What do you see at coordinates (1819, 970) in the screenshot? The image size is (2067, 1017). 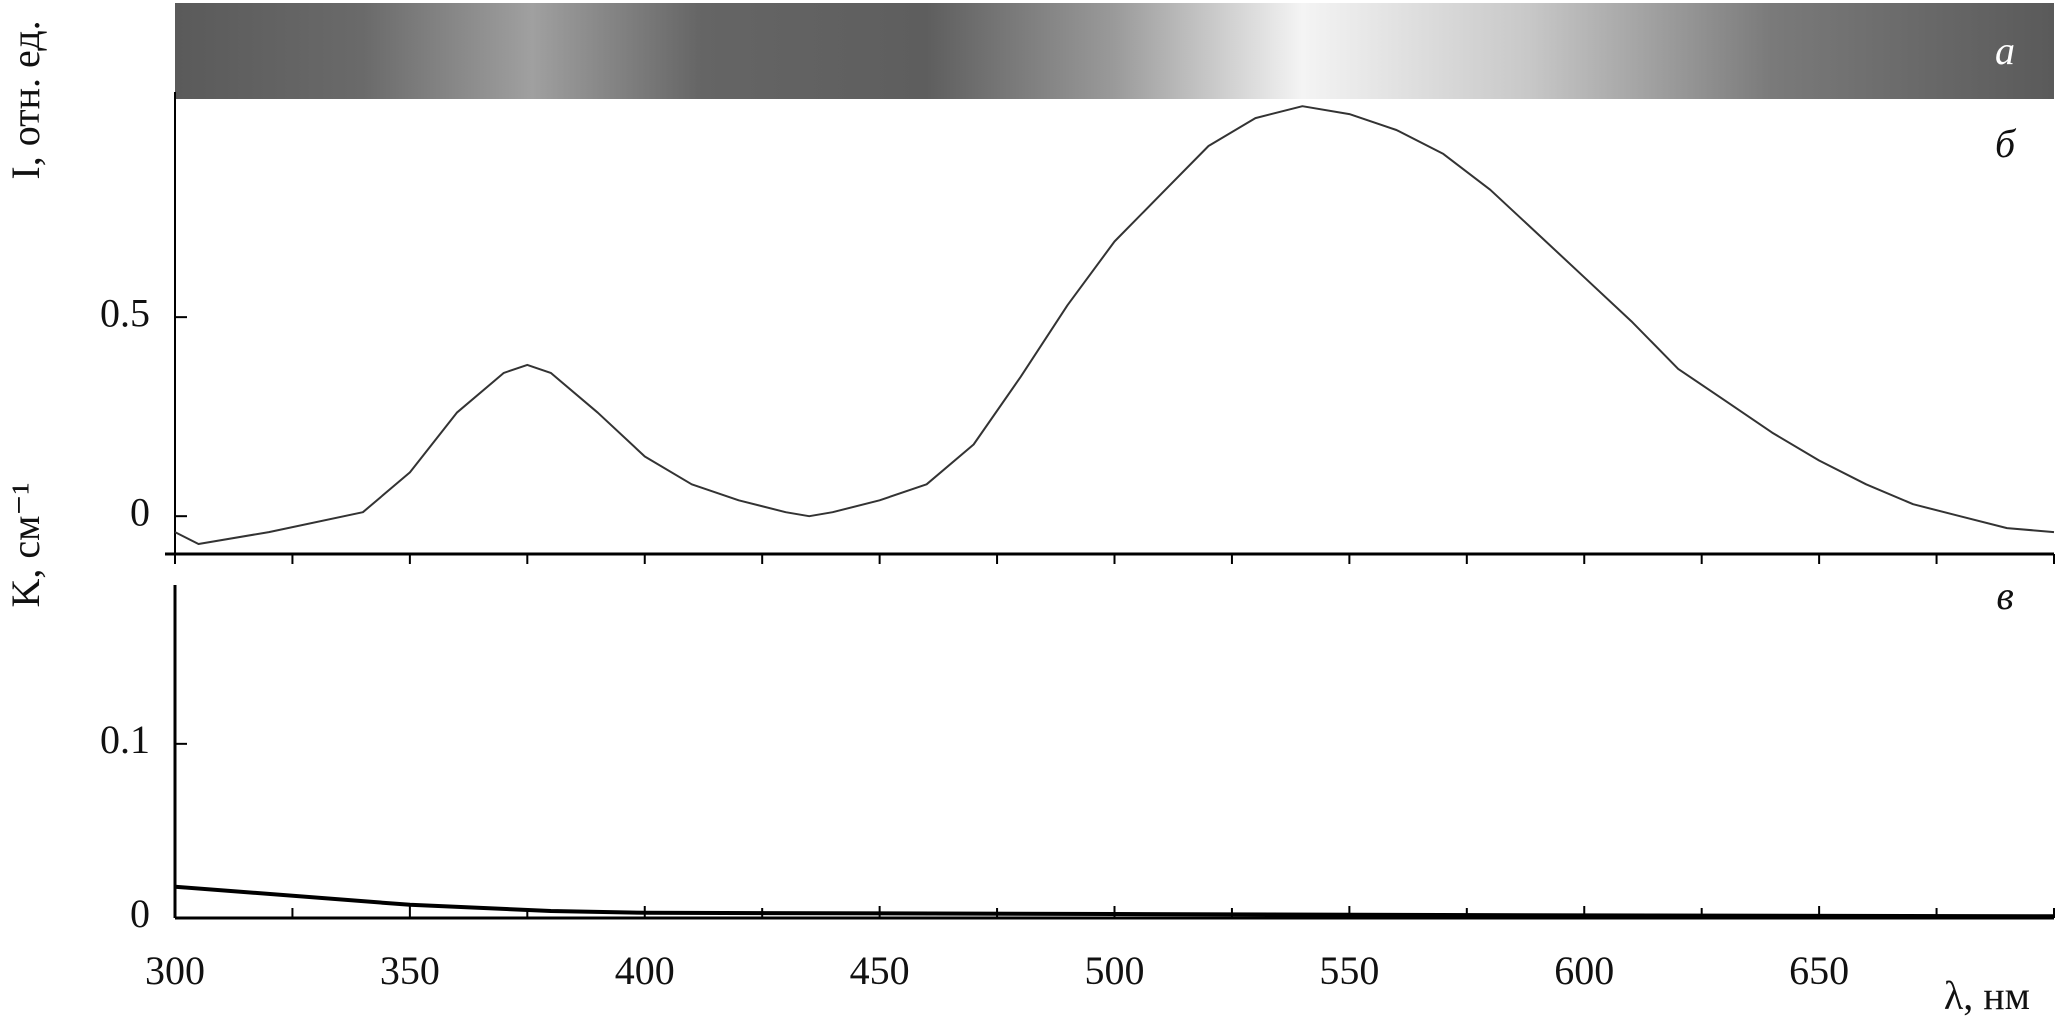 I see `x-tick-label: 650` at bounding box center [1819, 970].